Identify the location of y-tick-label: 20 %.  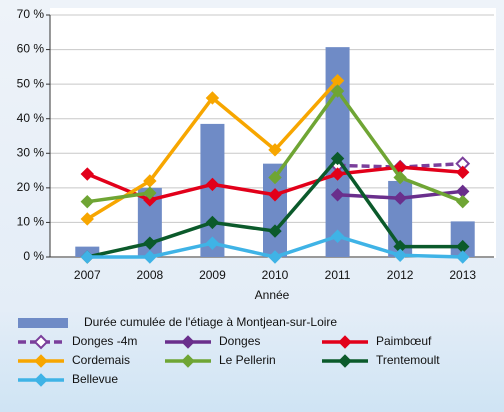
(31, 187).